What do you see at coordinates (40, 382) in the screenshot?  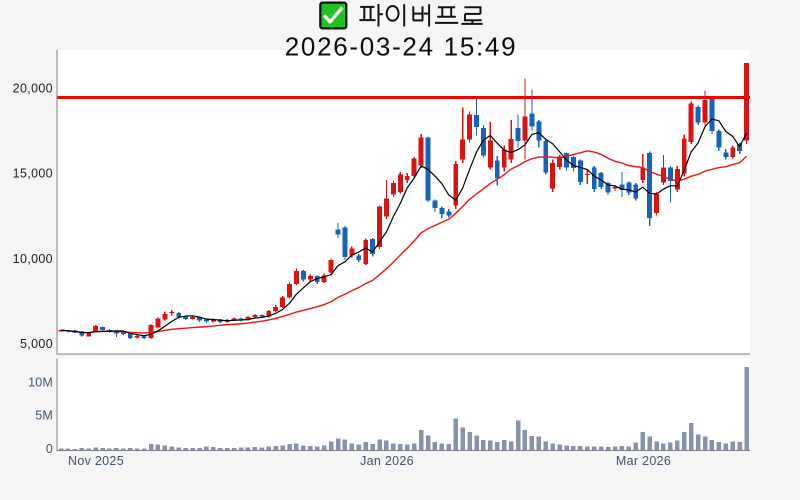 I see `svg-text: 10M` at bounding box center [40, 382].